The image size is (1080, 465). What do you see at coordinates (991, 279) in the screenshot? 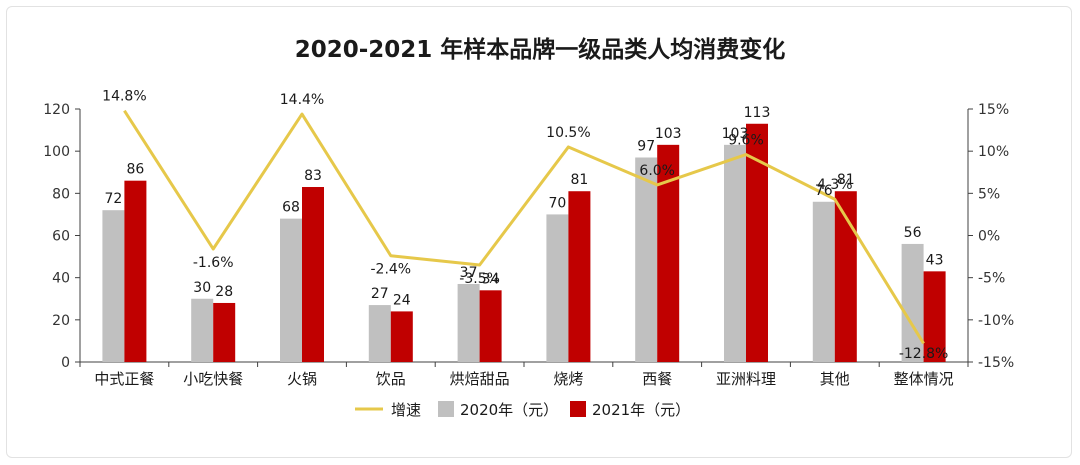
I see `y-right-tick-label: -5%` at bounding box center [991, 279].